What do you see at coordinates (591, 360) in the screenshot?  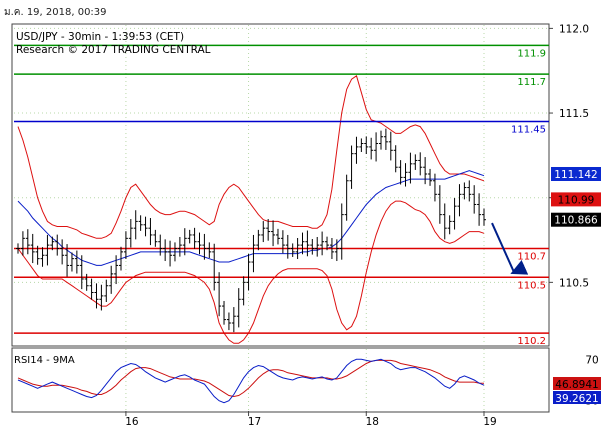 I see `rsi-tick-label-0: 70` at bounding box center [591, 360].